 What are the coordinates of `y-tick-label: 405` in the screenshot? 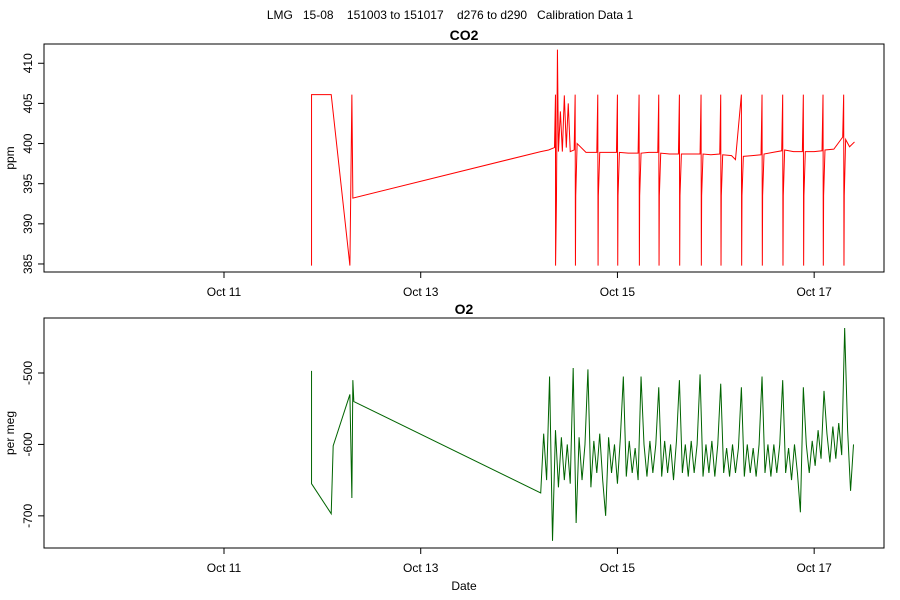 It's located at (28, 103).